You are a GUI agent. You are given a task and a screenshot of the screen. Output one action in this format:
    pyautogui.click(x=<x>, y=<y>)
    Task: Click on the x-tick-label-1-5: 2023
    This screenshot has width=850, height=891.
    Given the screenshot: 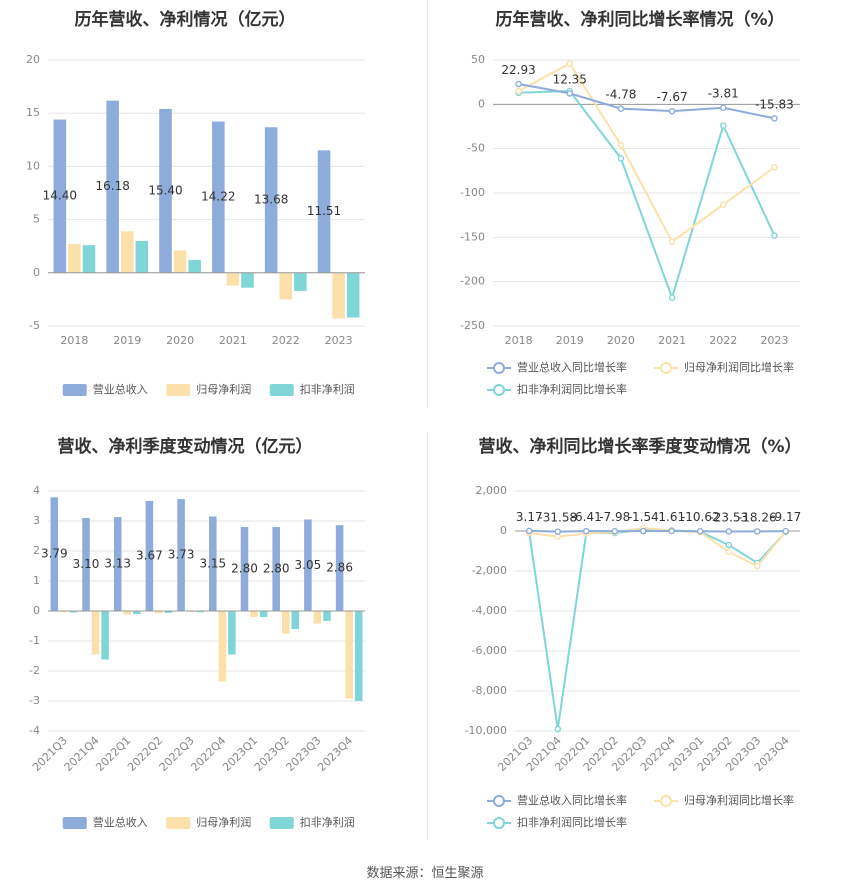 What is the action you would take?
    pyautogui.click(x=774, y=340)
    